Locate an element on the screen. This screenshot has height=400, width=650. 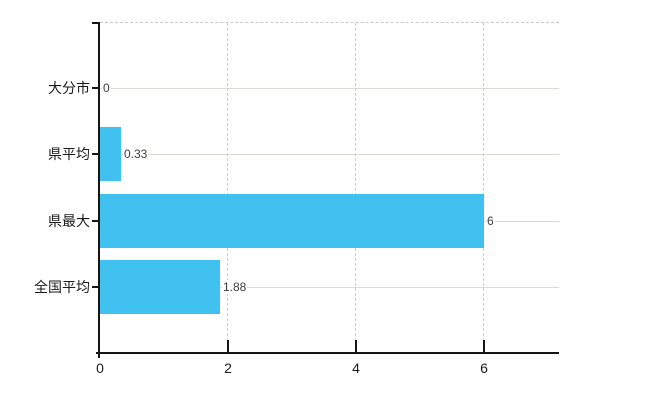
x-tick-label: 0 is located at coordinates (100, 368).